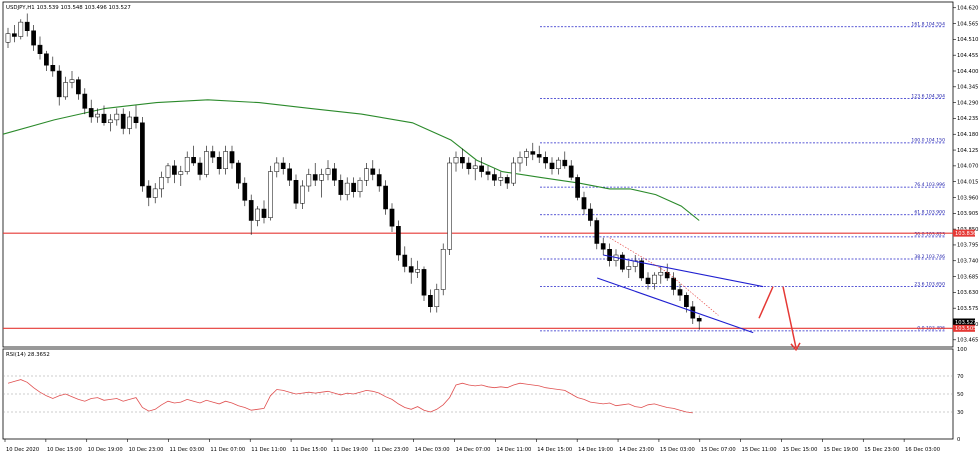 This screenshot has width=979, height=460. What do you see at coordinates (928, 141) in the screenshot?
I see `fib-level-label: 100.0 104.150` at bounding box center [928, 141].